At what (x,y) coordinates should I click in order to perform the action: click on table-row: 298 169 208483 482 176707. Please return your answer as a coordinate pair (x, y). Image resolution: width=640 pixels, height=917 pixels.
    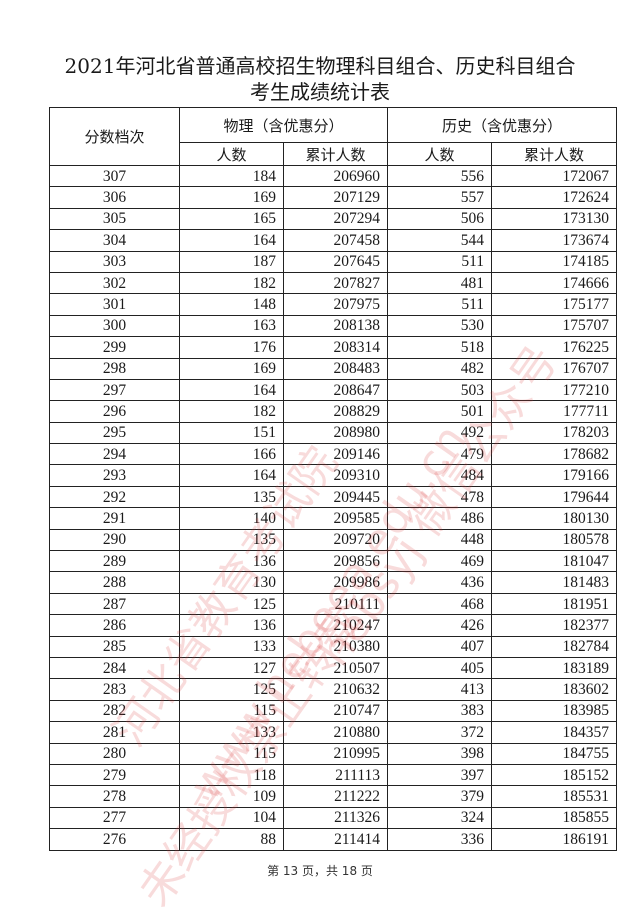
    Looking at the image, I should click on (333, 368).